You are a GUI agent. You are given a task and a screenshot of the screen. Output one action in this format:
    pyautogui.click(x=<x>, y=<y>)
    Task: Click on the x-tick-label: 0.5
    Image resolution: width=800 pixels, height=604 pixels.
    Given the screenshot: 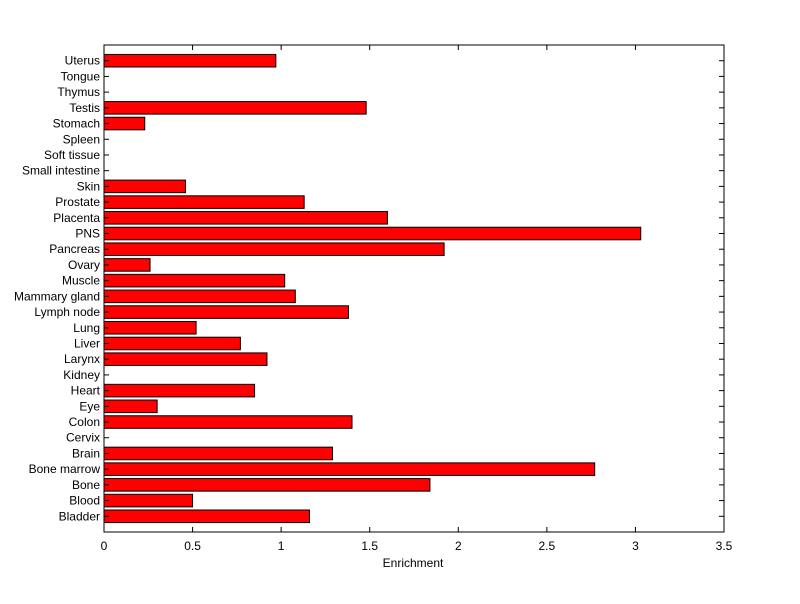 What is the action you would take?
    pyautogui.click(x=192, y=546)
    